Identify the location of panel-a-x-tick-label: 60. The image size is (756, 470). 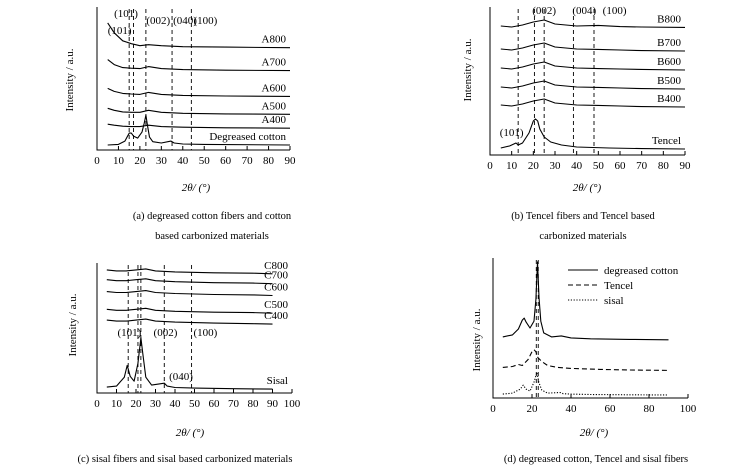
(226, 161).